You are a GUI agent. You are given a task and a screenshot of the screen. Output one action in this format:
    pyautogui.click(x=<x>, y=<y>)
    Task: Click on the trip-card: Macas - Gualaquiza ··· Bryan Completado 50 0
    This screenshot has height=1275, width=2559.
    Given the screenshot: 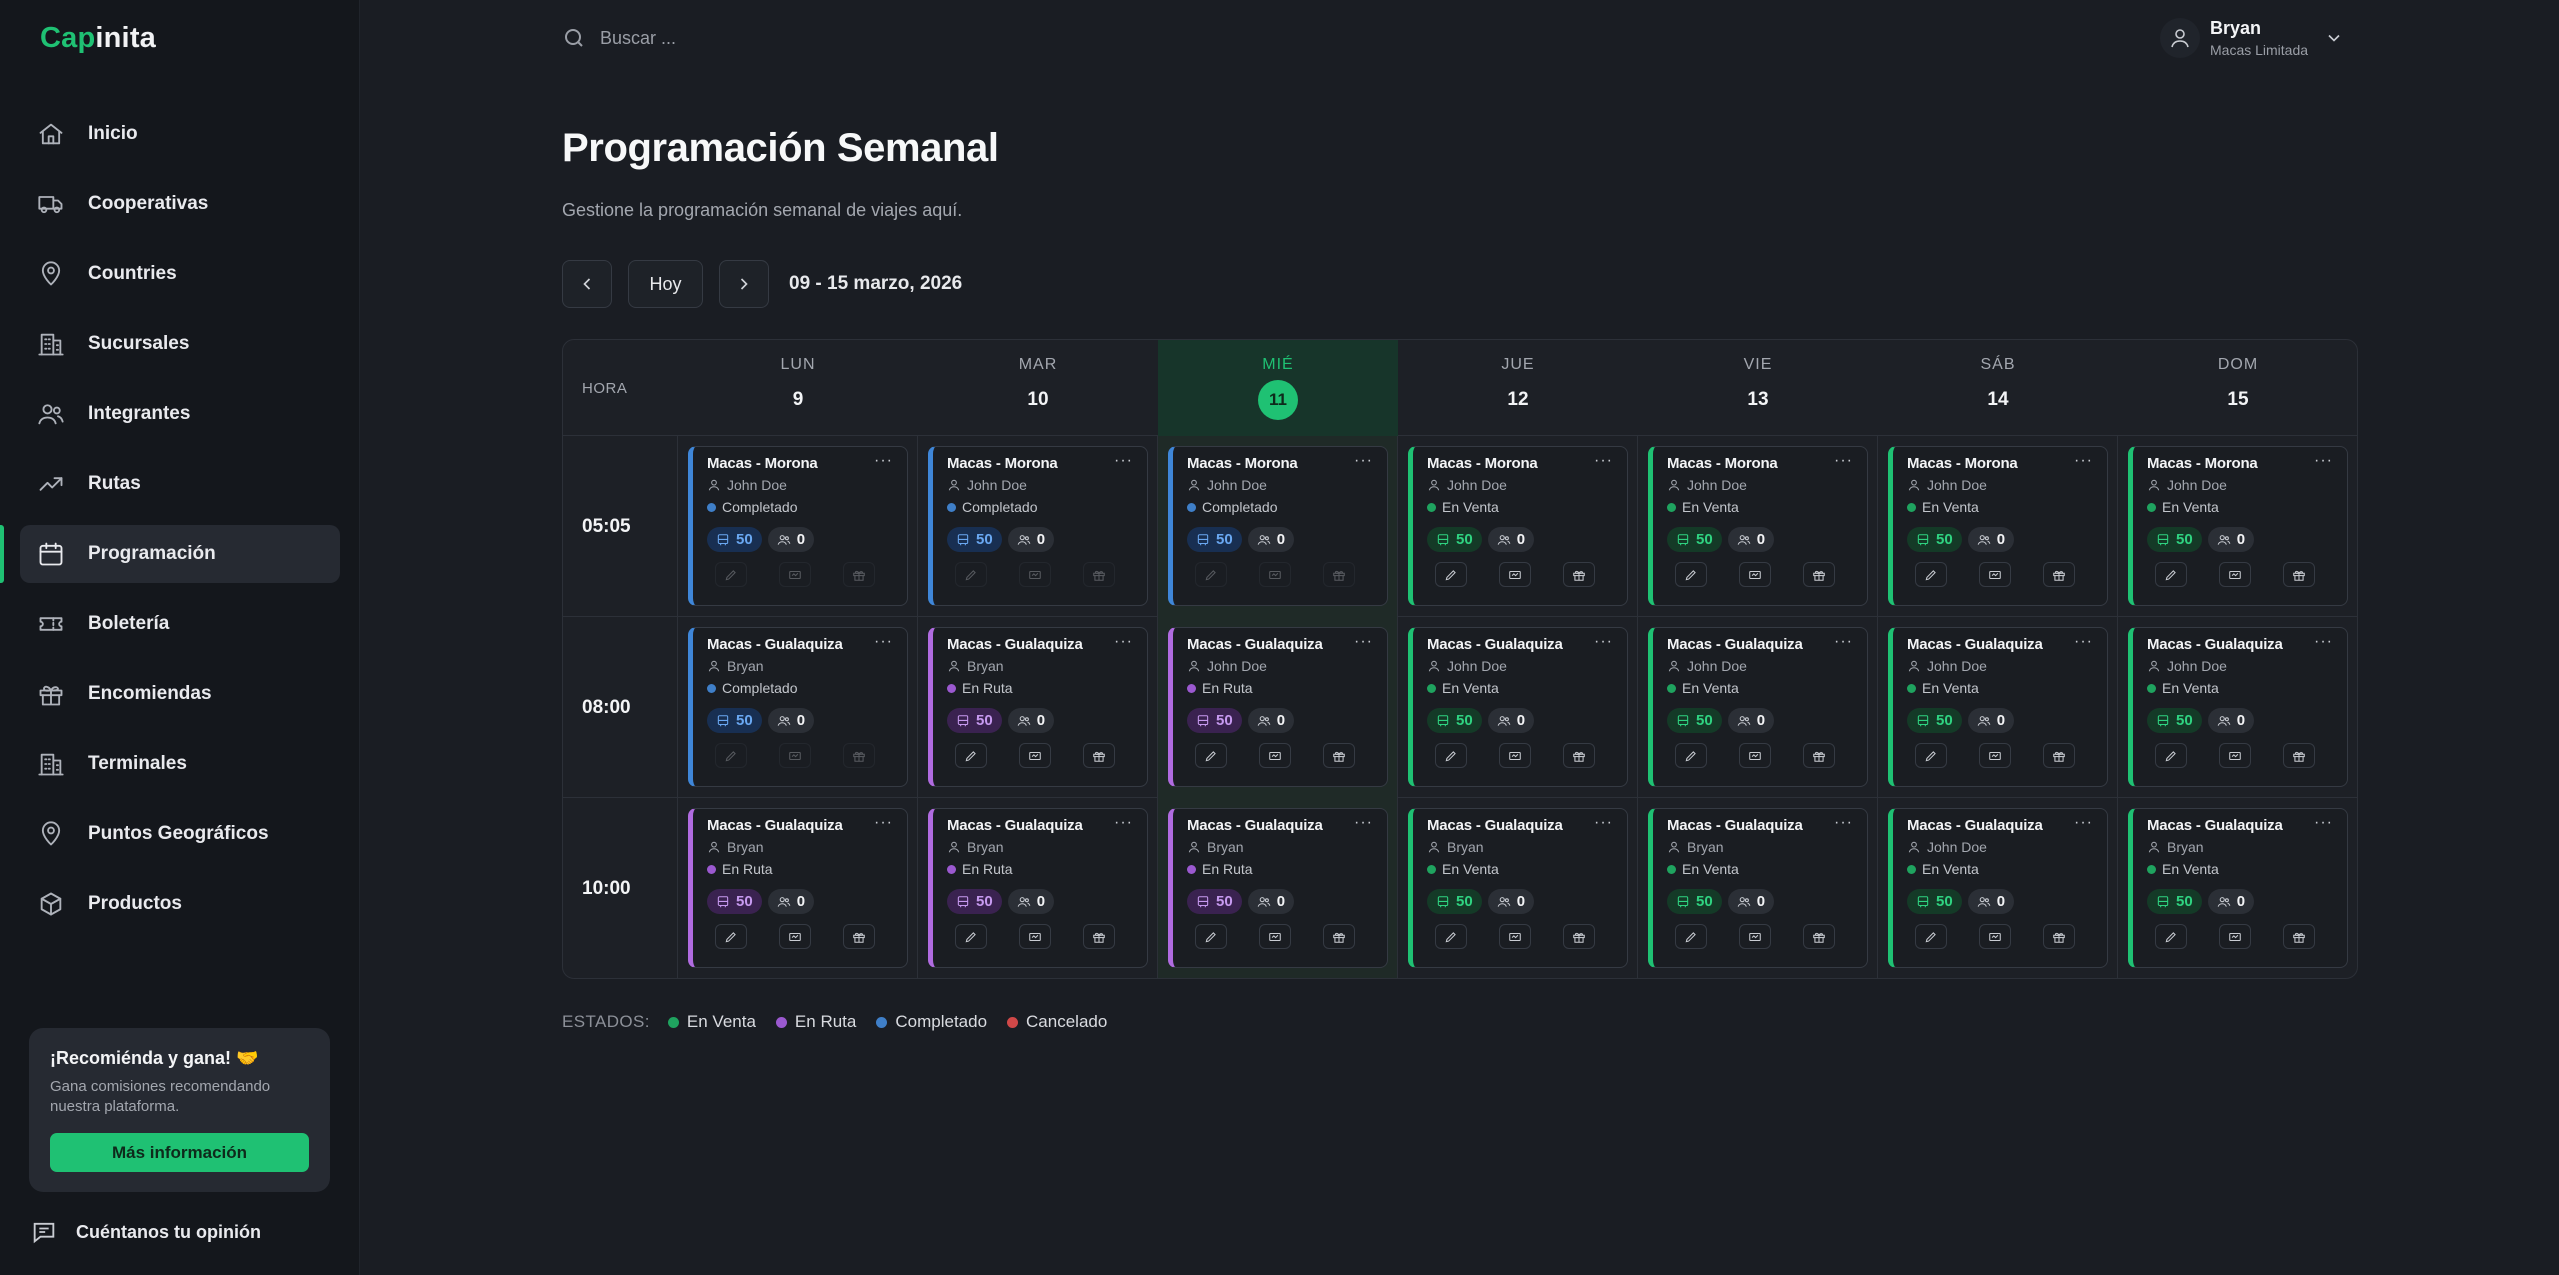 What is the action you would take?
    pyautogui.click(x=798, y=707)
    